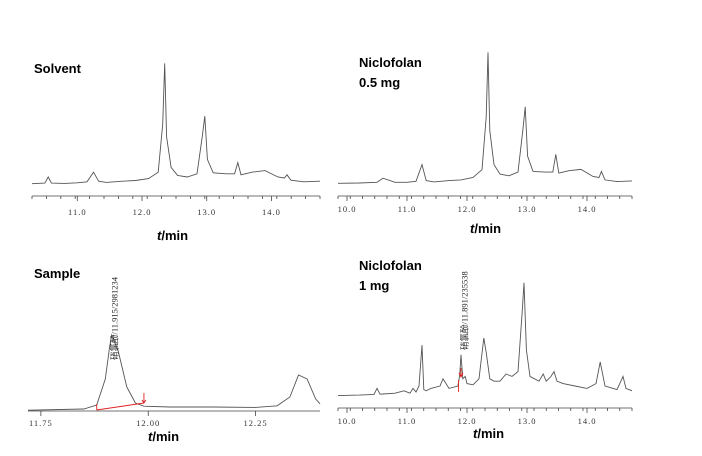 The height and width of the screenshot is (456, 702). I want to click on integration-baseline, so click(120, 406).